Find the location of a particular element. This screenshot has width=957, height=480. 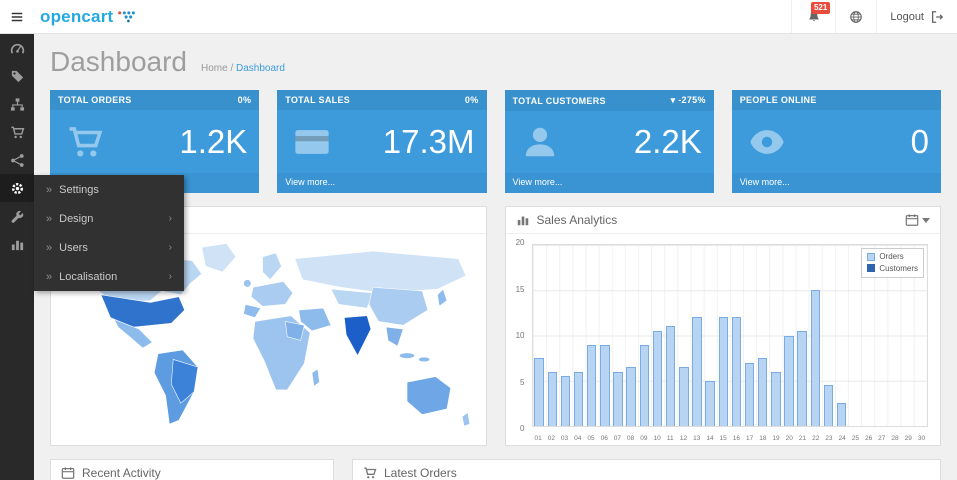

dashboard-icon is located at coordinates (17, 48).